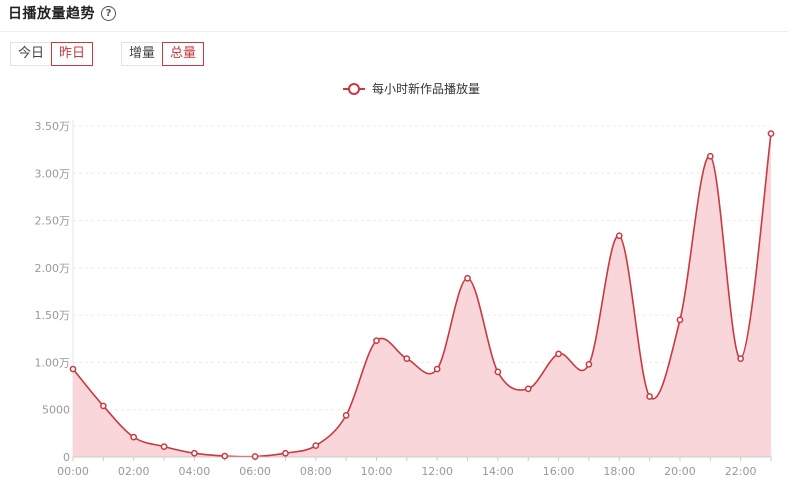 Image resolution: width=788 pixels, height=488 pixels. I want to click on x-tick-label: 00:00, so click(73, 471).